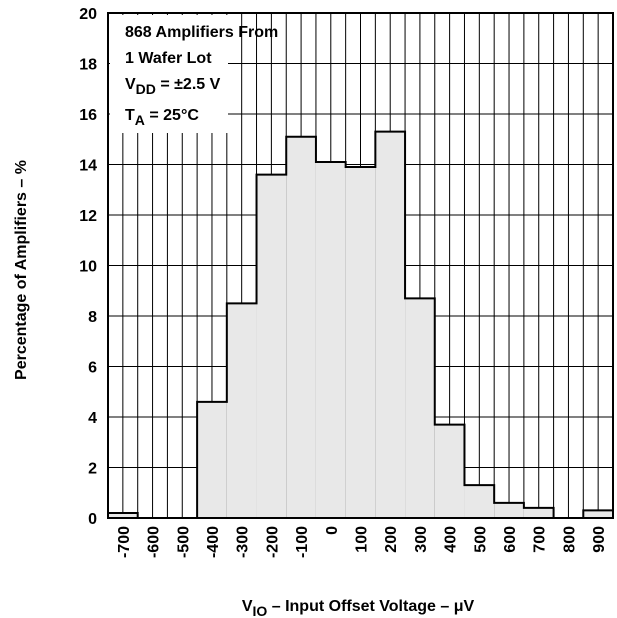 Image resolution: width=617 pixels, height=618 pixels. Describe the element at coordinates (124, 542) in the screenshot. I see `x-tick-label: -700` at that location.